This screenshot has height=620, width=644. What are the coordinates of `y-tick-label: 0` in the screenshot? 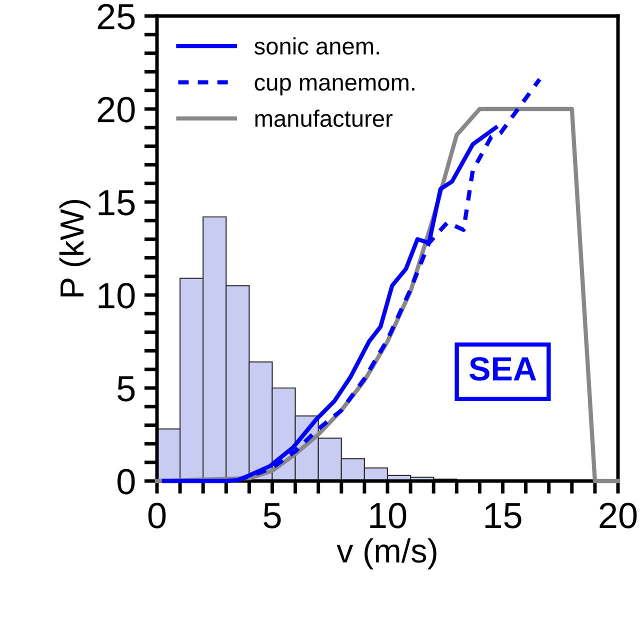 It's located at (126, 481).